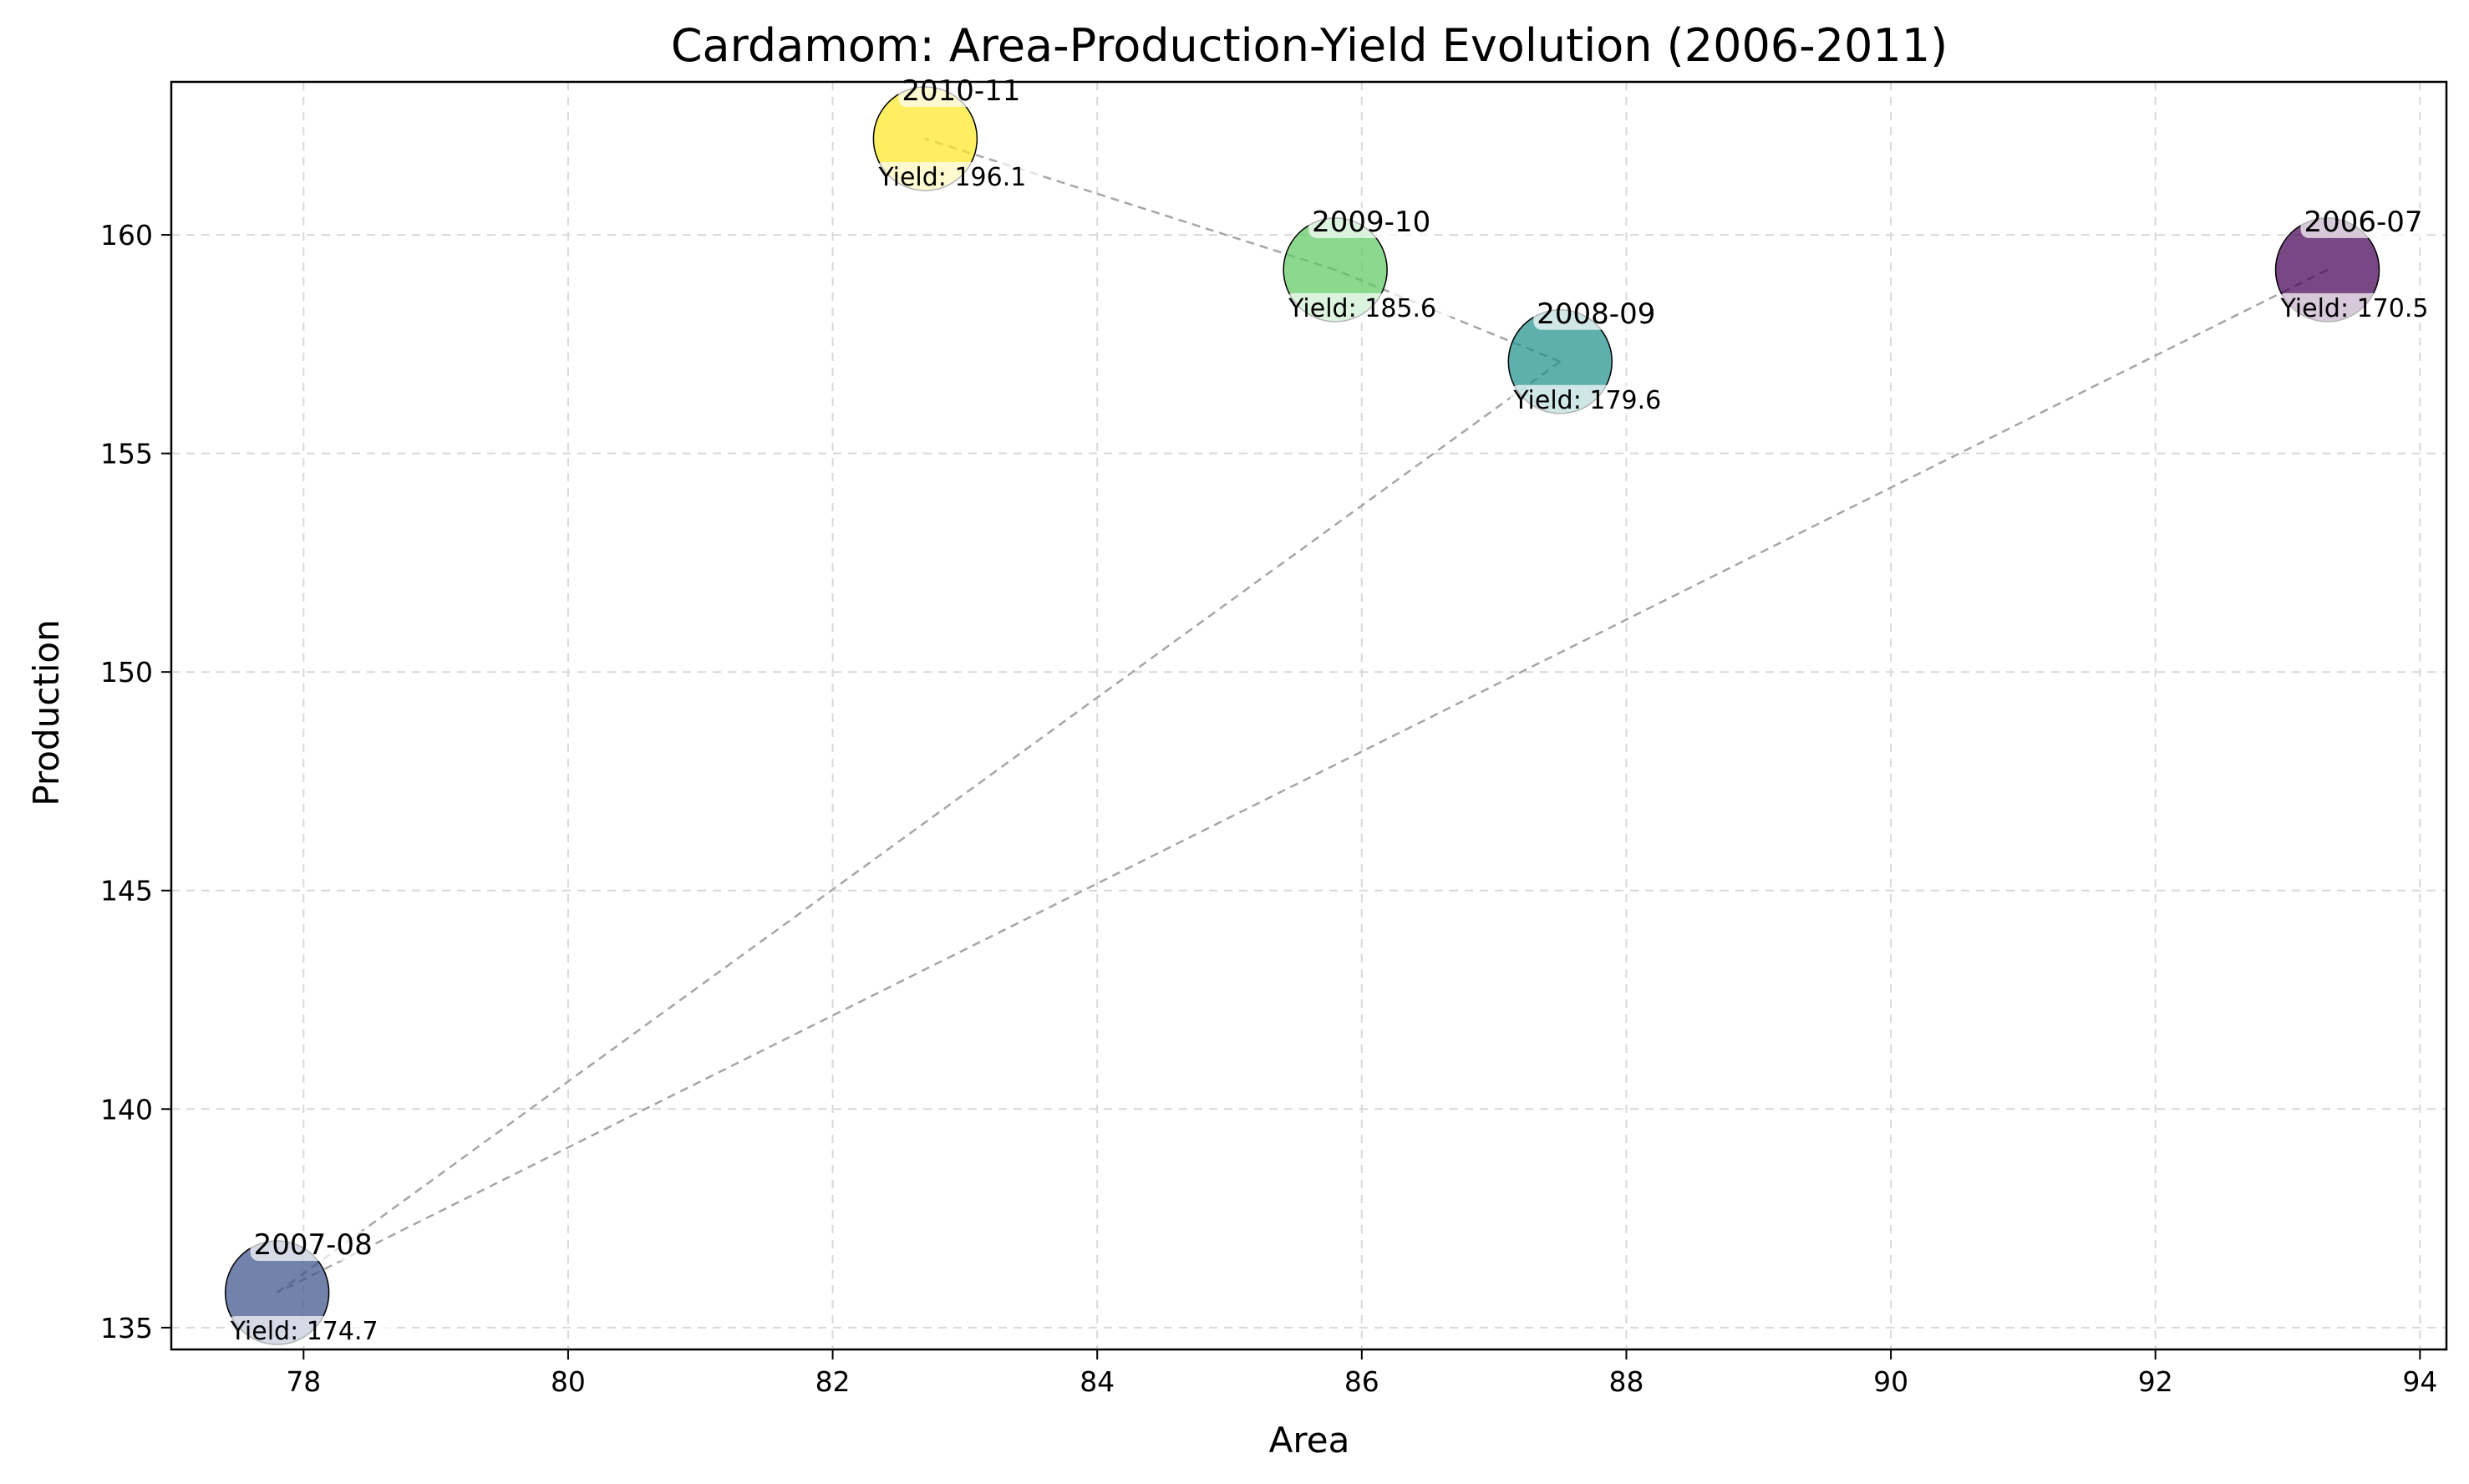 This screenshot has height=1484, width=2469. Describe the element at coordinates (568, 1381) in the screenshot. I see `x-tick-label: 80` at that location.